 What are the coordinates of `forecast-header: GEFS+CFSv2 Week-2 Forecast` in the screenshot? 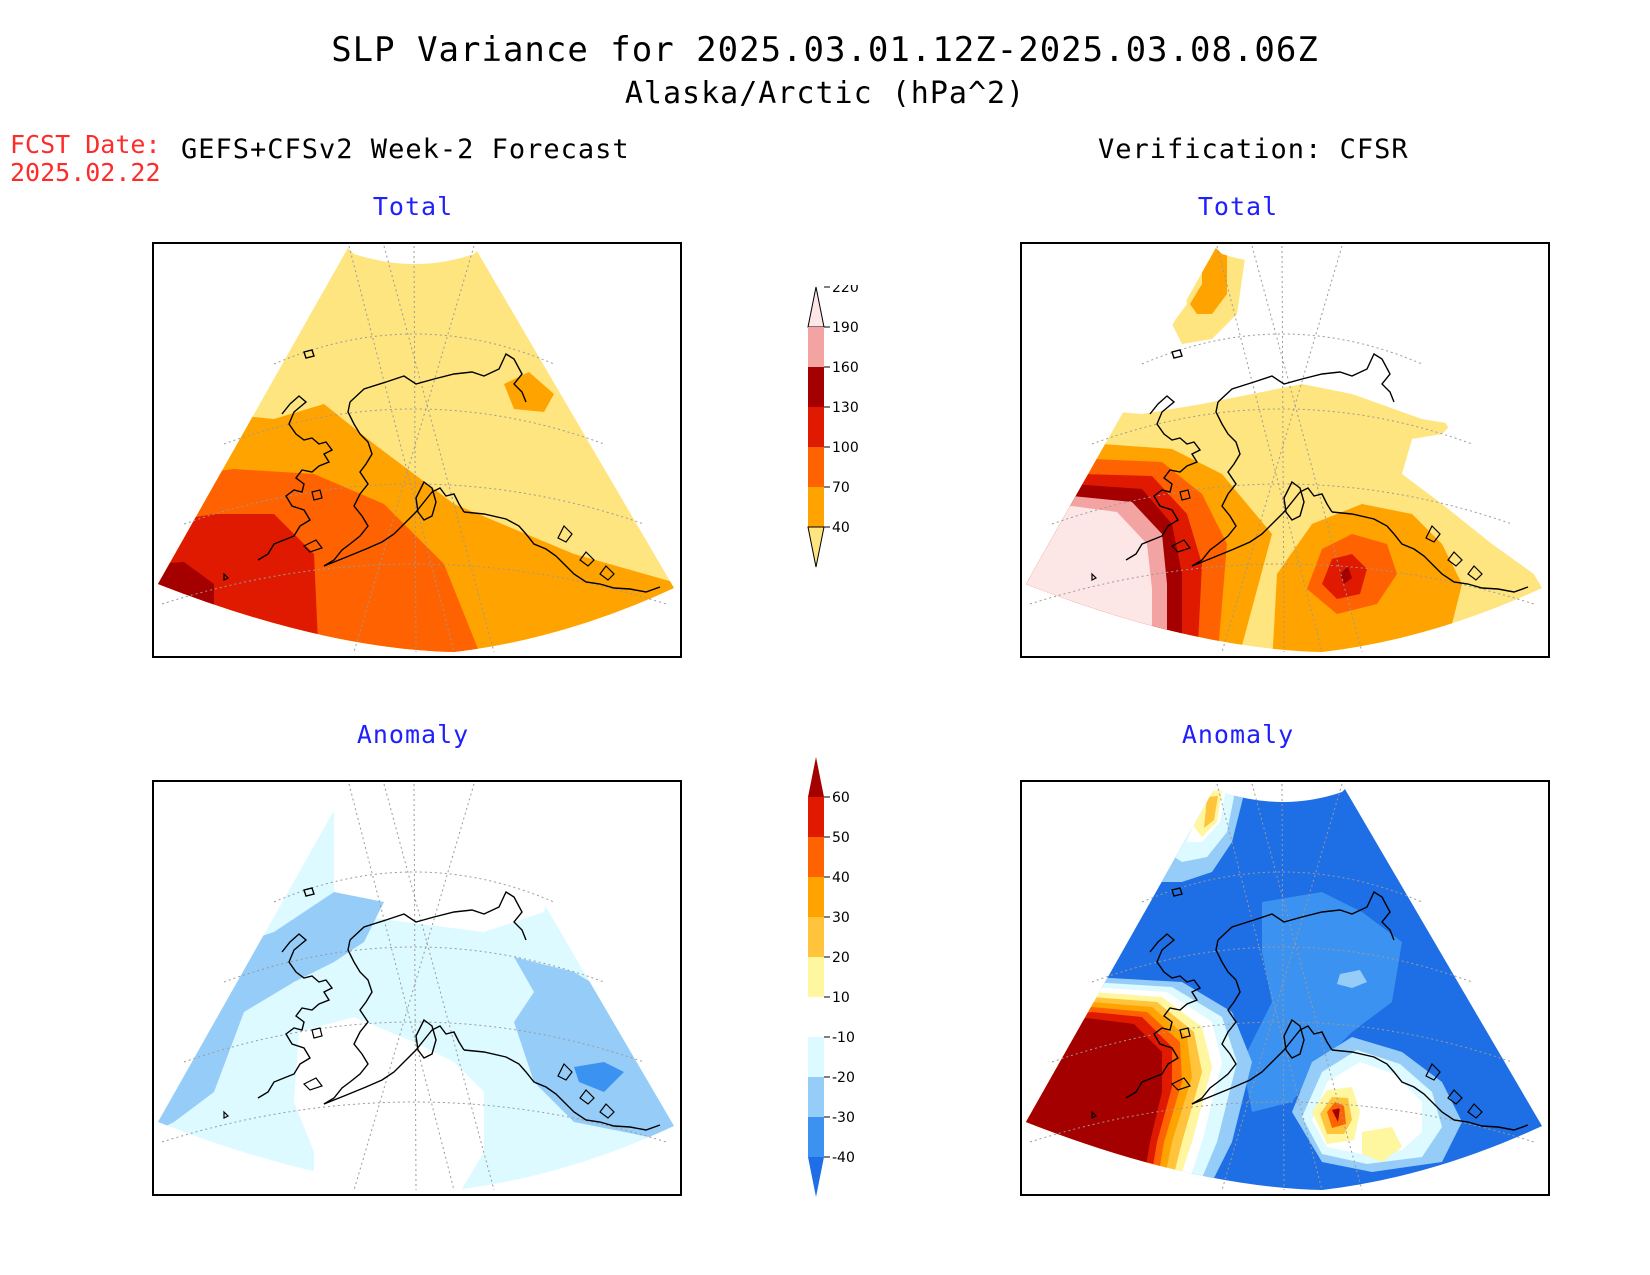 It's located at (405, 149).